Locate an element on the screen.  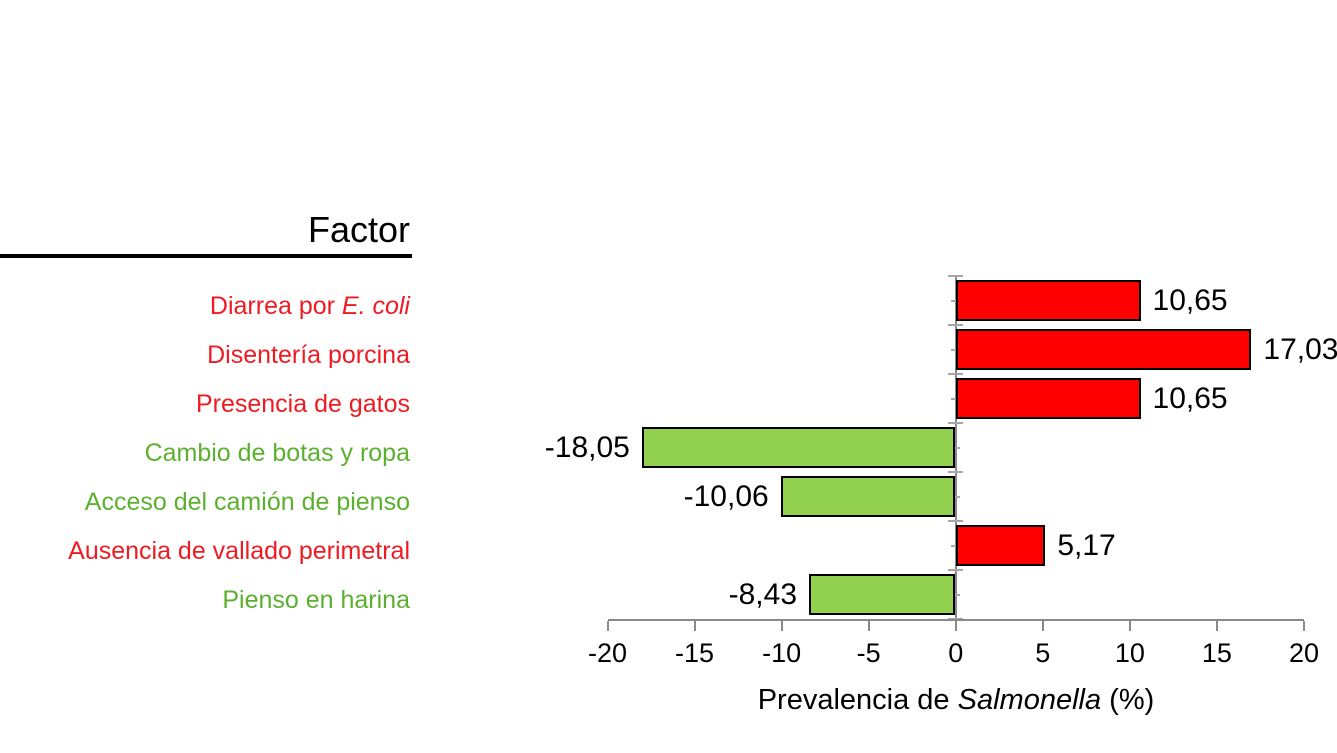
x-axis-title-italic: Salmonella is located at coordinates (1029, 700).